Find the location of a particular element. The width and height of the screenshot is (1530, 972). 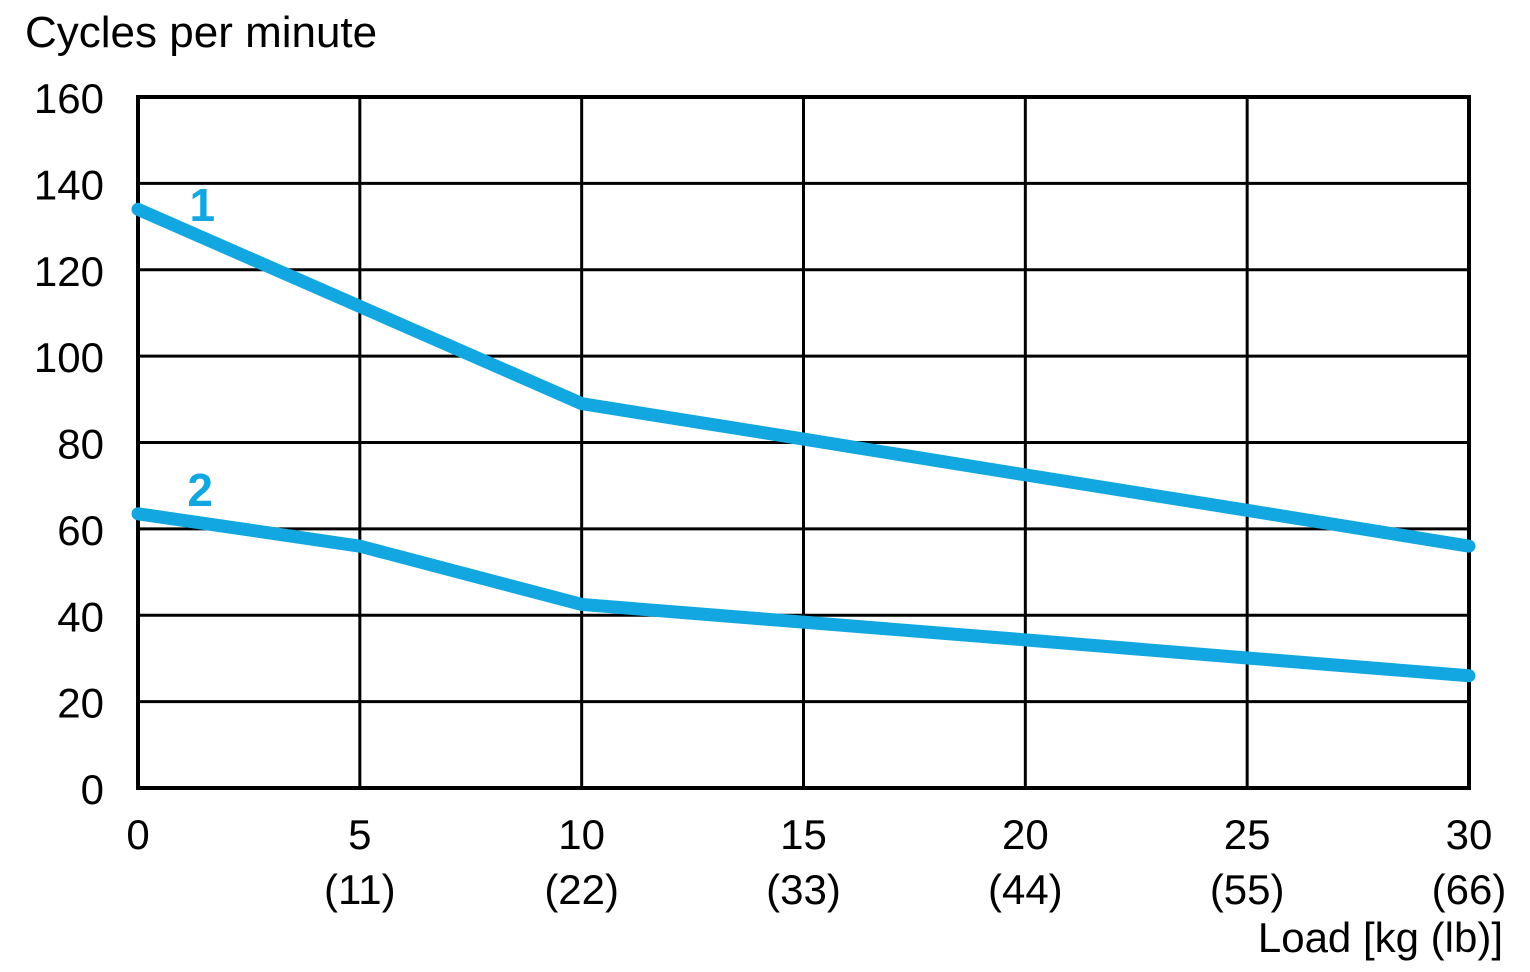

x-tick-label: 15 is located at coordinates (803, 834).